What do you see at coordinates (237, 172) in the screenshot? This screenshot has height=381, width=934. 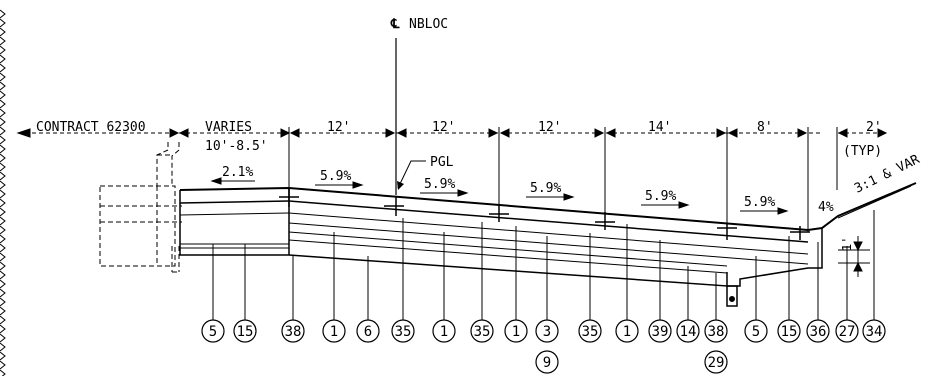 I see `slope-1: 2.1%` at bounding box center [237, 172].